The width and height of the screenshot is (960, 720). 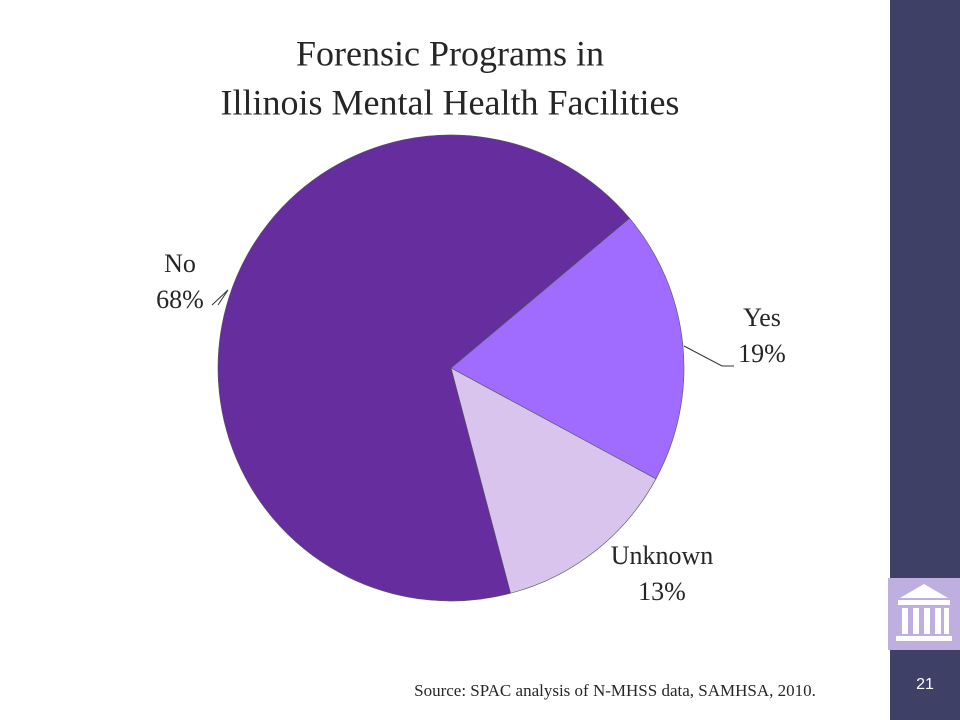 What do you see at coordinates (180, 299) in the screenshot?
I see `slice-value-label: 68%` at bounding box center [180, 299].